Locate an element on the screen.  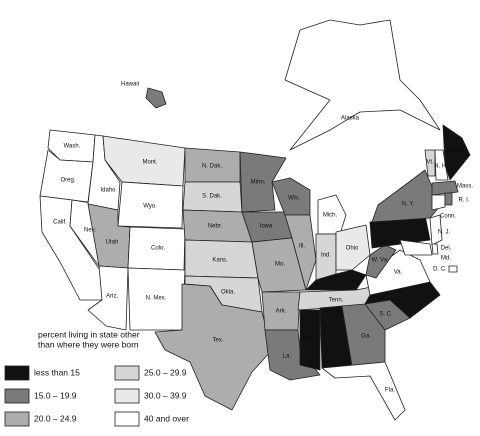
state-label: N. H. is located at coordinates (441, 167).